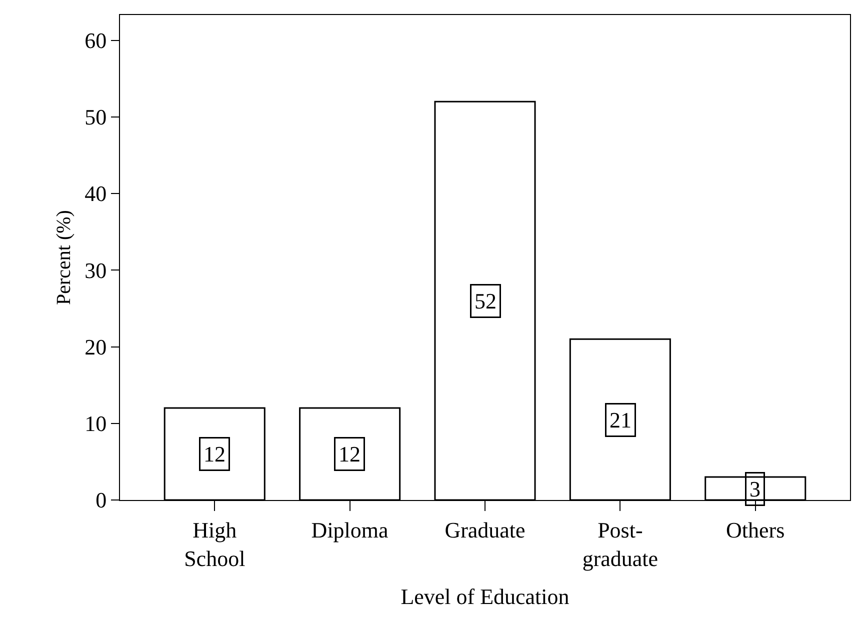 Image resolution: width=857 pixels, height=634 pixels. Describe the element at coordinates (485, 529) in the screenshot. I see `x-tick-label: Graduate` at that location.